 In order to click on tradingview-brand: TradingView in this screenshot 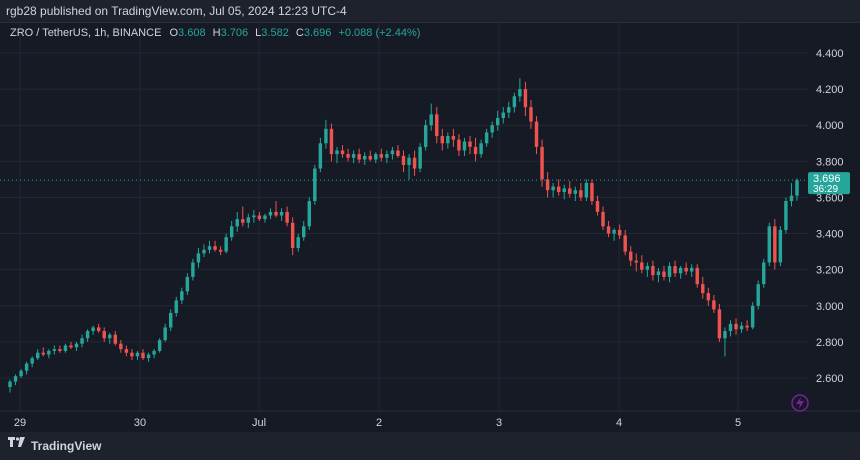, I will do `click(54, 446)`.